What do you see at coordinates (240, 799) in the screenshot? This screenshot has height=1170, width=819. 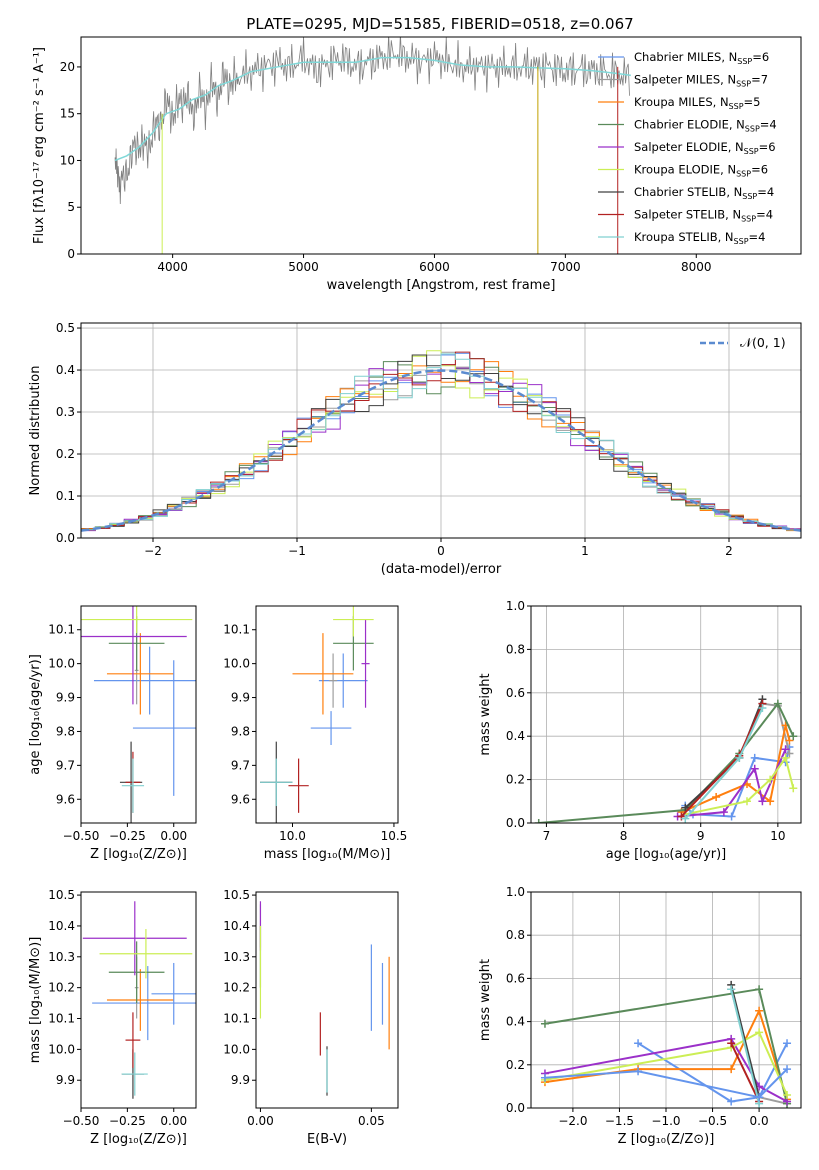 I see `y-tick-label: 9.6` at bounding box center [240, 799].